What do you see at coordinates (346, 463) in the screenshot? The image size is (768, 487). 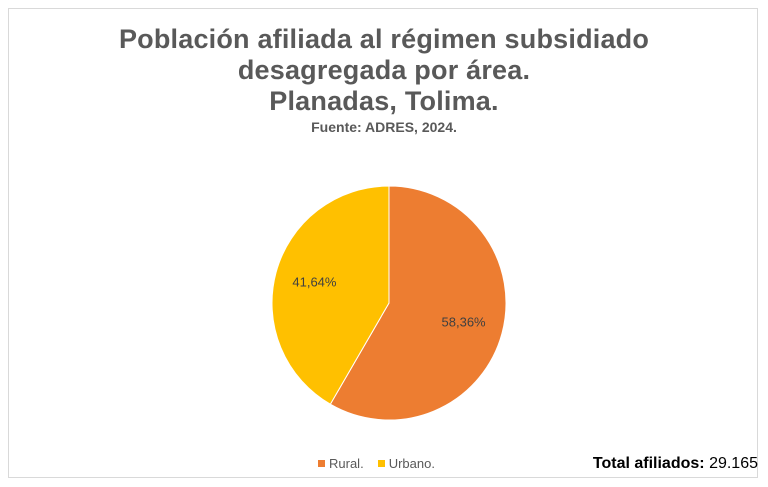 I see `legend-label-rural: Rural.` at bounding box center [346, 463].